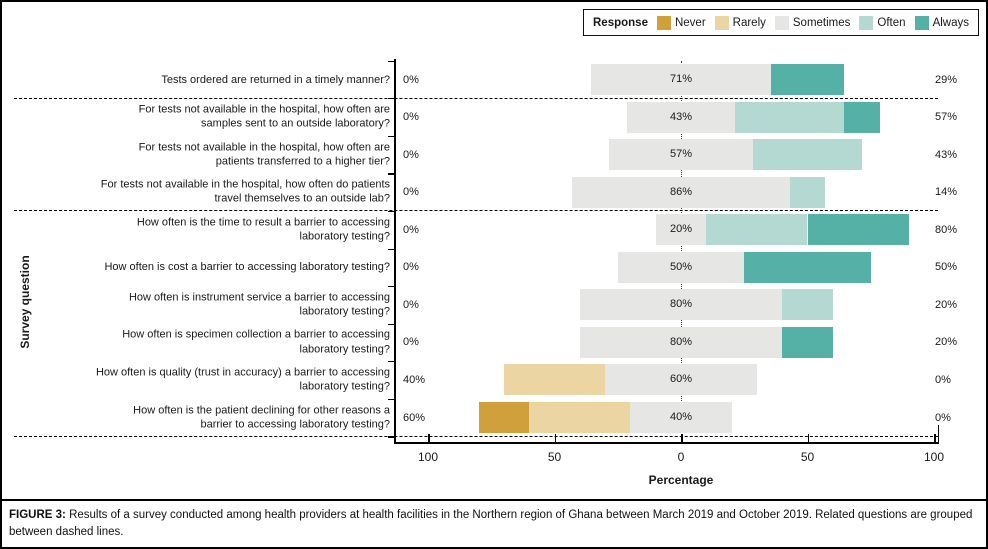 The width and height of the screenshot is (988, 549). What do you see at coordinates (681, 457) in the screenshot?
I see `x-axis-tick-label: 0` at bounding box center [681, 457].